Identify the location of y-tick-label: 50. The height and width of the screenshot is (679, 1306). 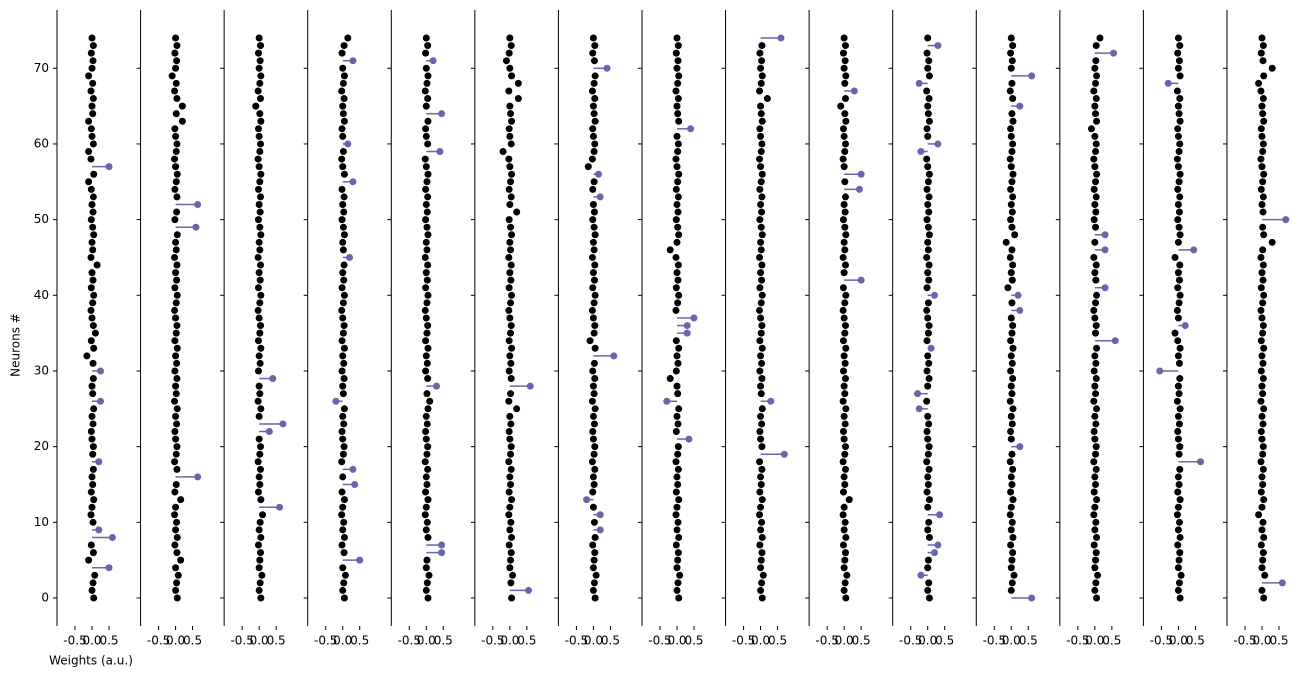
(41, 219).